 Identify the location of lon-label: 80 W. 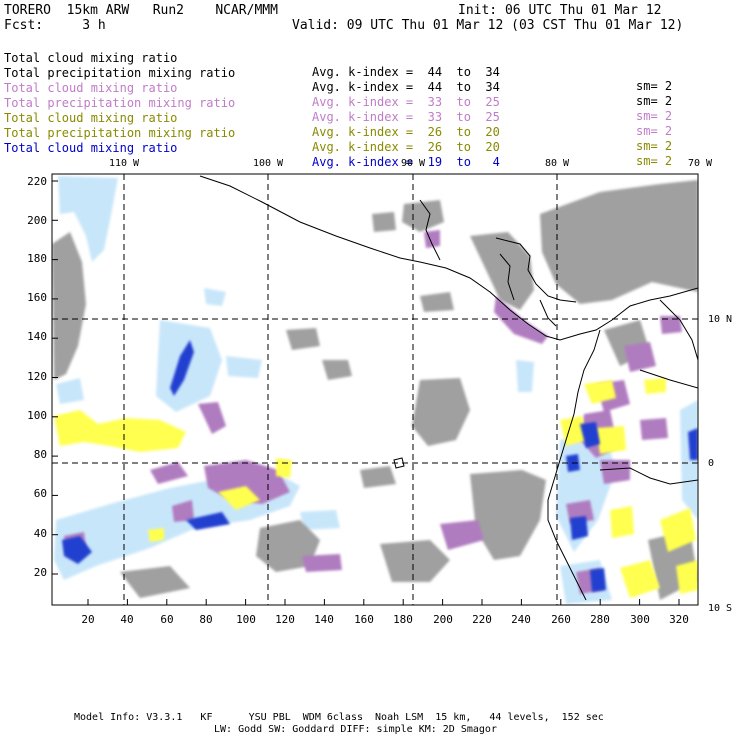
(557, 163).